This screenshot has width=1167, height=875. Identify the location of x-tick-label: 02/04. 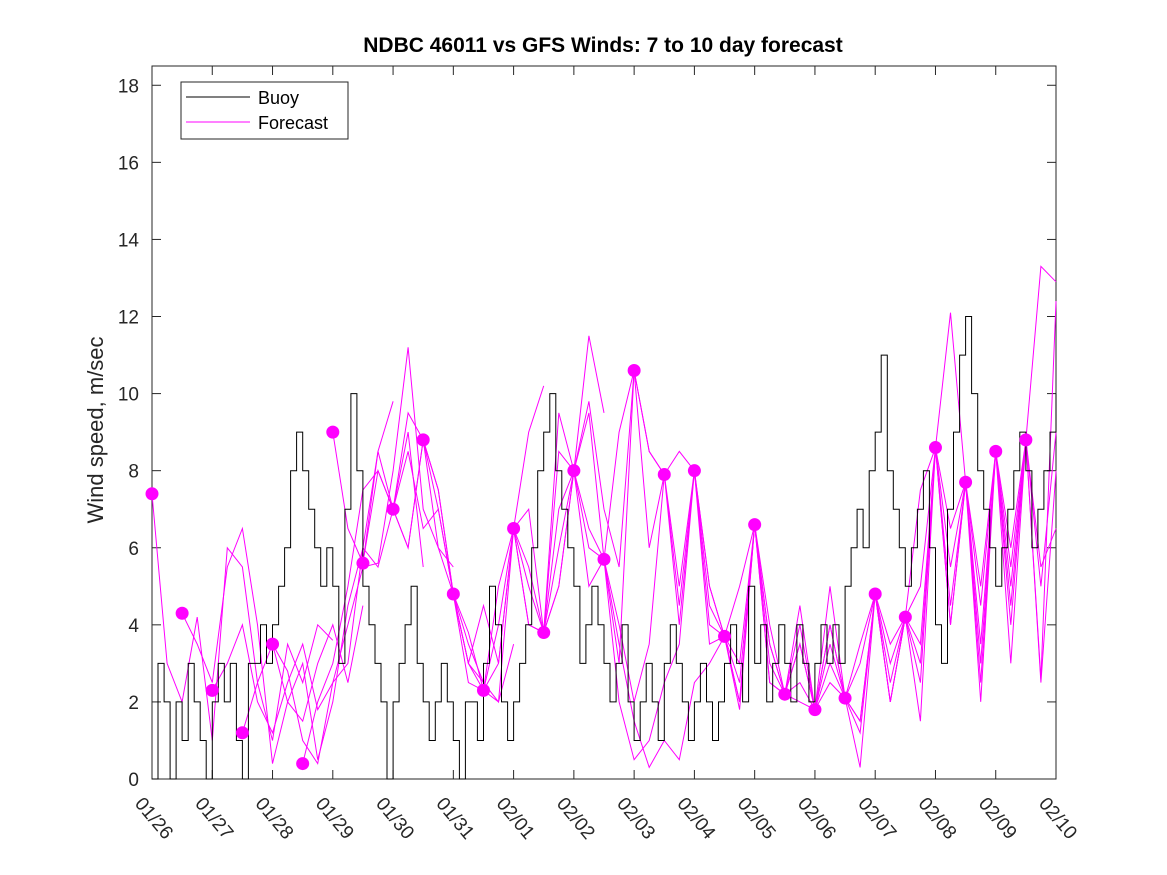
(696, 819).